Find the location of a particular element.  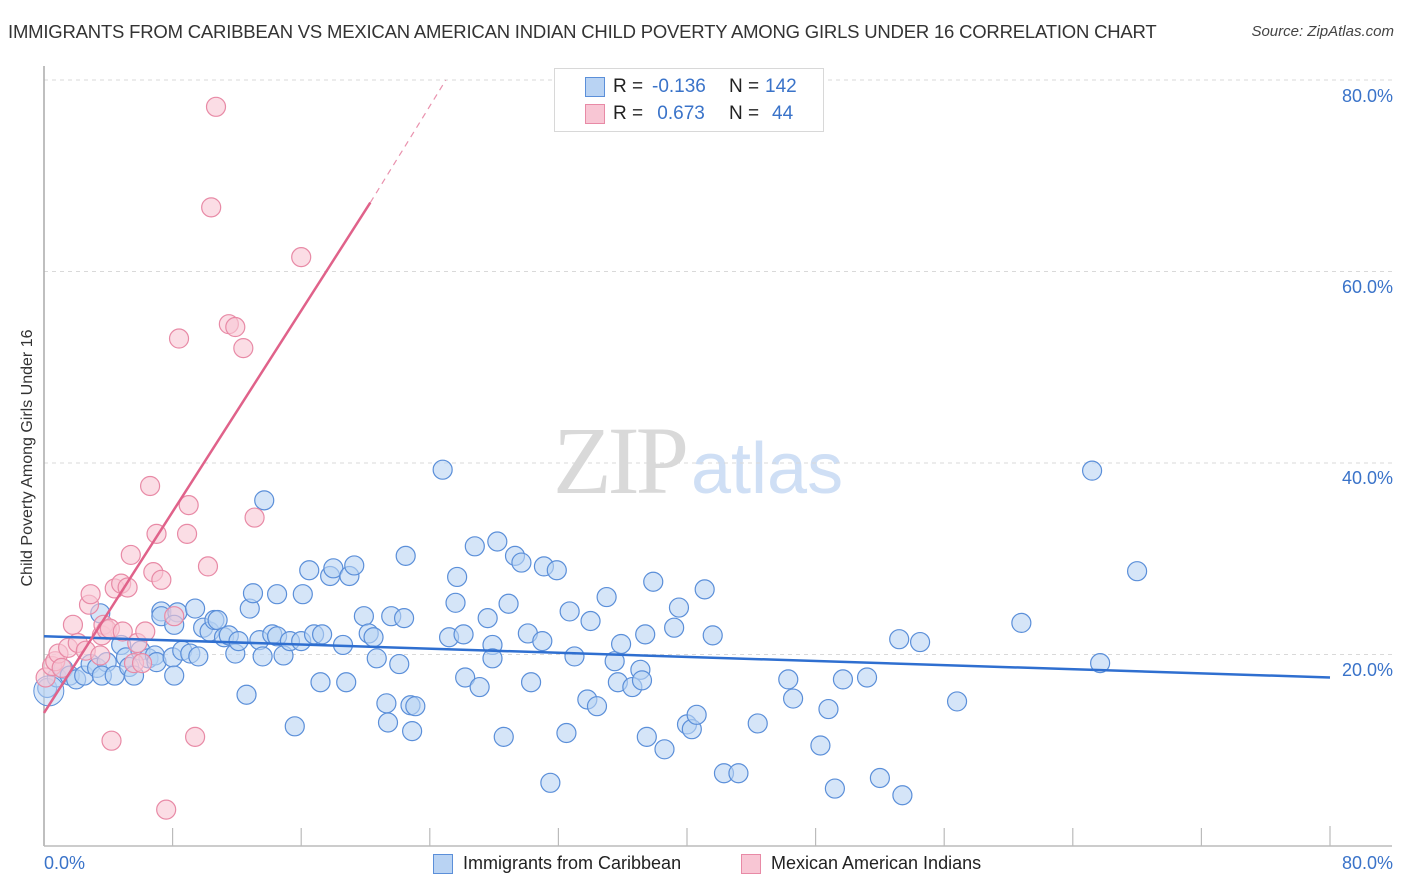

pink-swatch-icon is located at coordinates (751, 863).